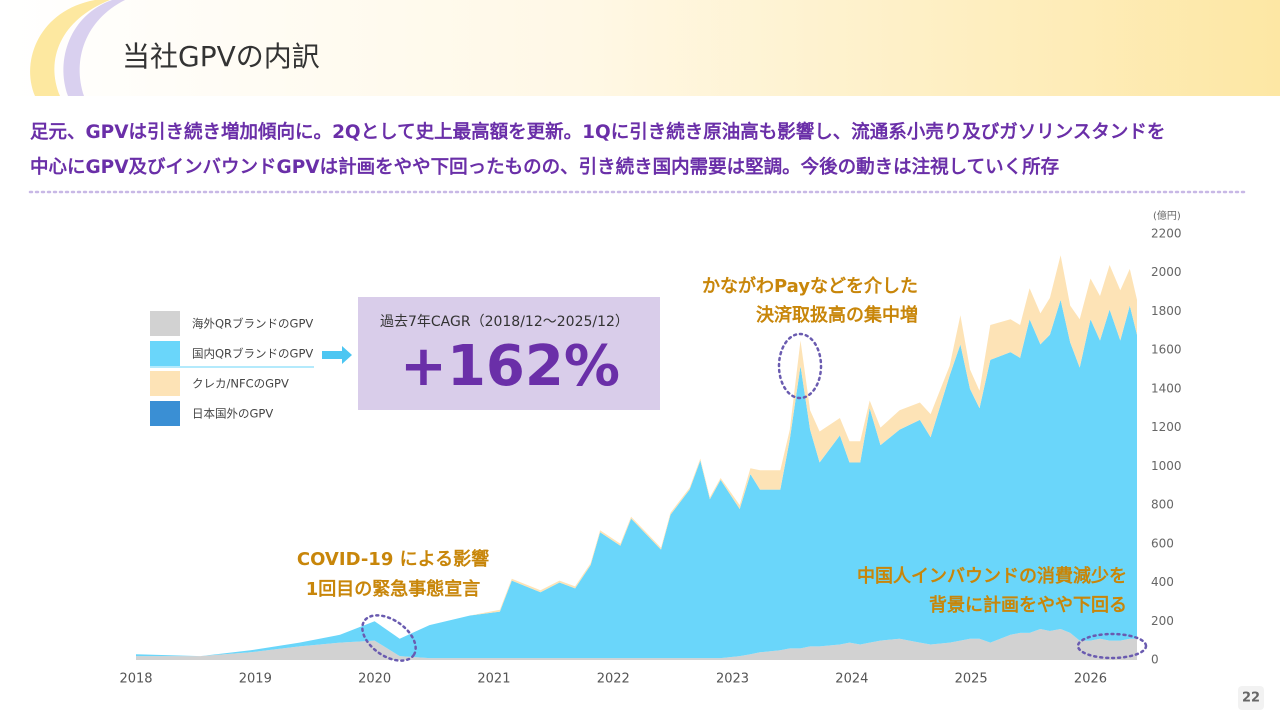  What do you see at coordinates (1162, 505) in the screenshot?
I see `y-tick-label: 800` at bounding box center [1162, 505].